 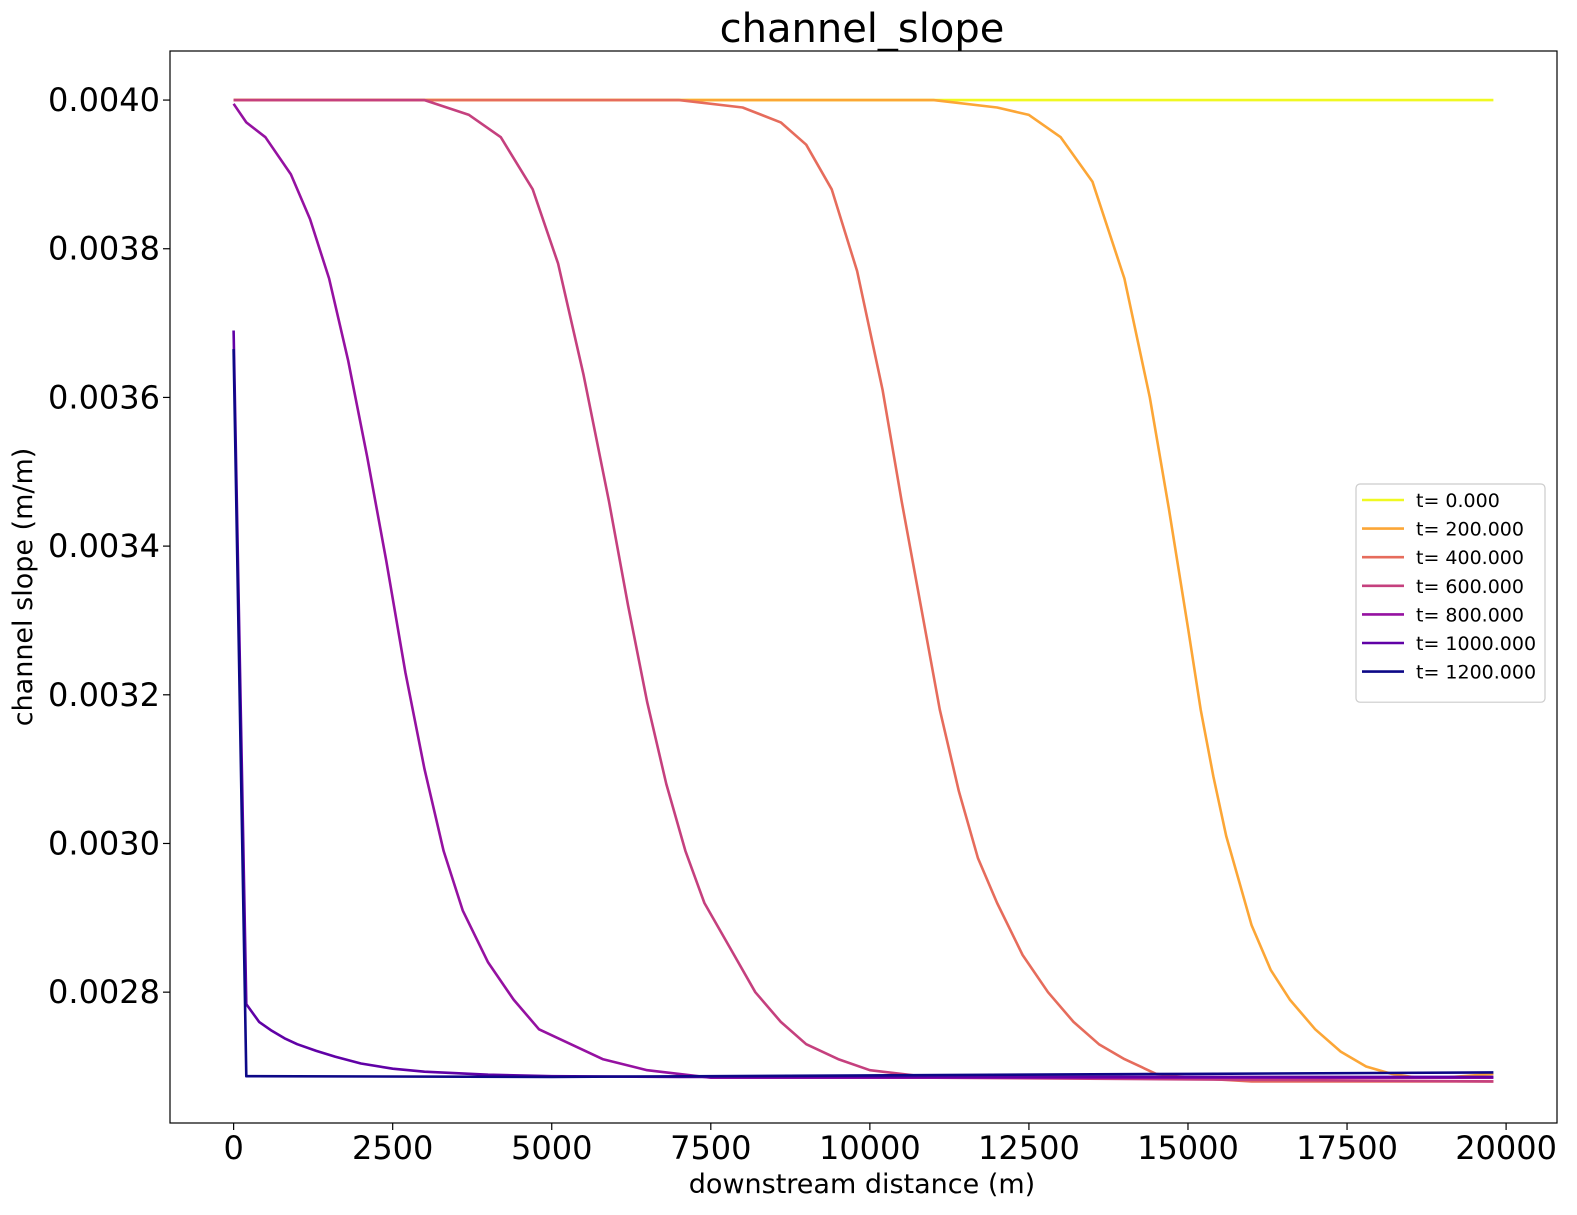 What do you see at coordinates (1188, 1148) in the screenshot?
I see `x-tick-label: 15000` at bounding box center [1188, 1148].